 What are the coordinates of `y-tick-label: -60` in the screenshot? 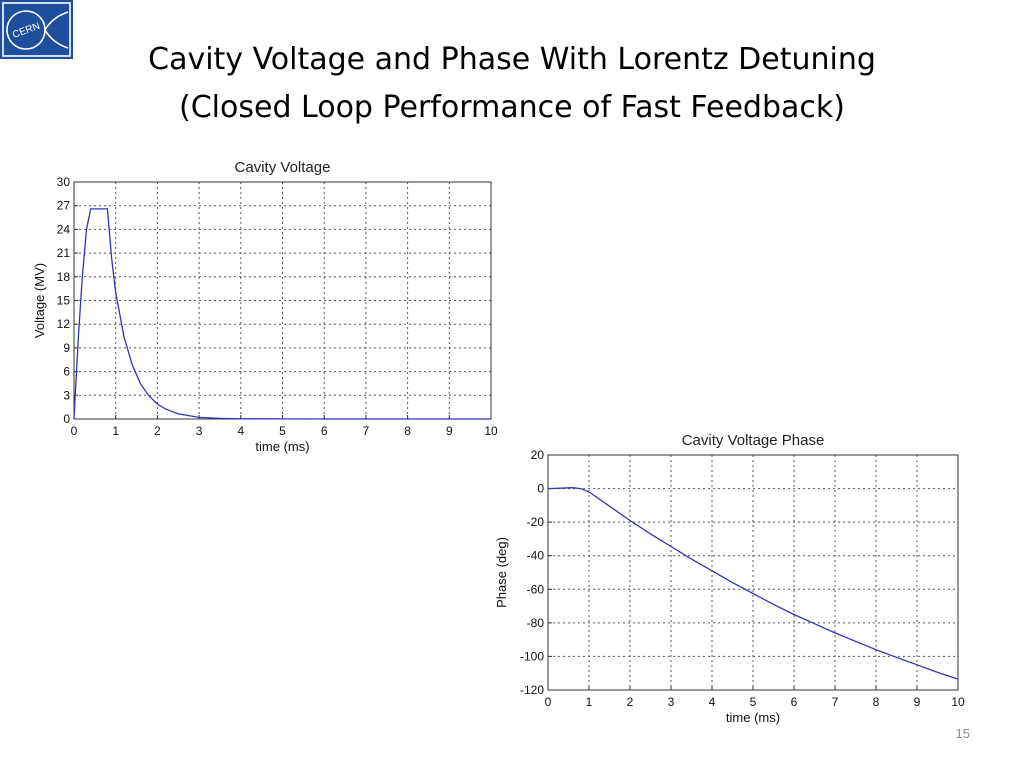 It's located at (536, 589).